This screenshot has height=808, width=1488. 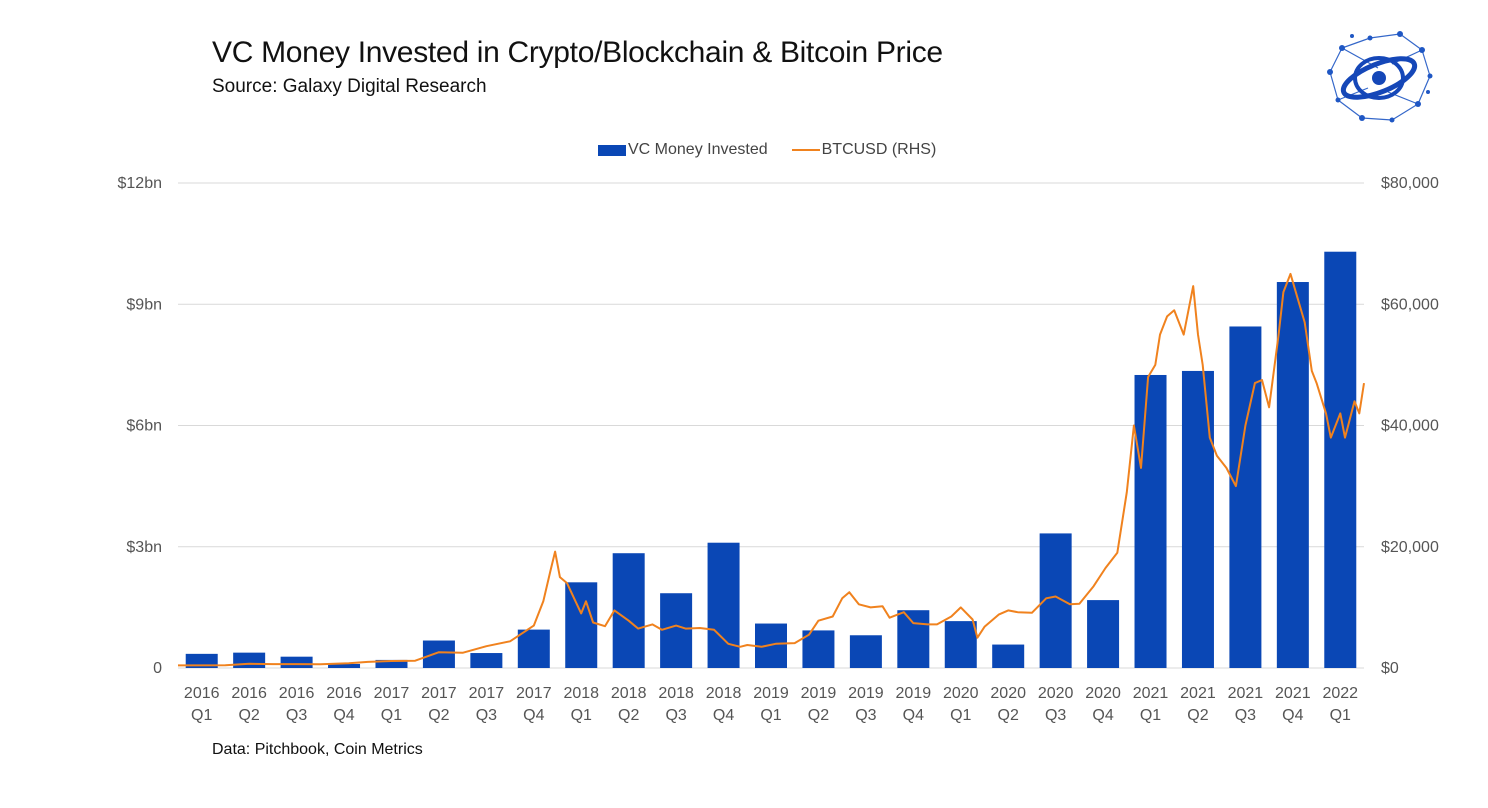 What do you see at coordinates (144, 547) in the screenshot?
I see `left-tick-label: $3bn` at bounding box center [144, 547].